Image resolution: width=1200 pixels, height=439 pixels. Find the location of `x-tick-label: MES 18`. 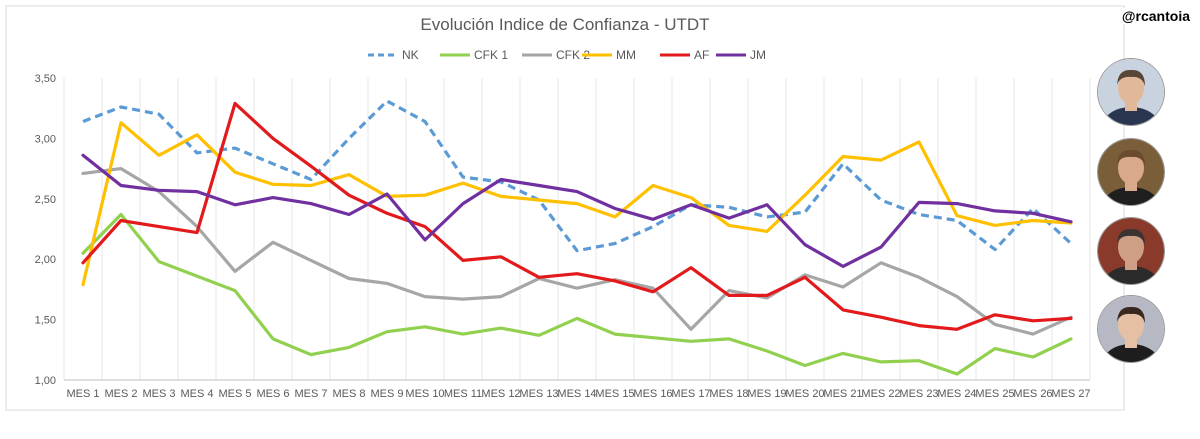

x-tick-label: MES 18 is located at coordinates (728, 394).